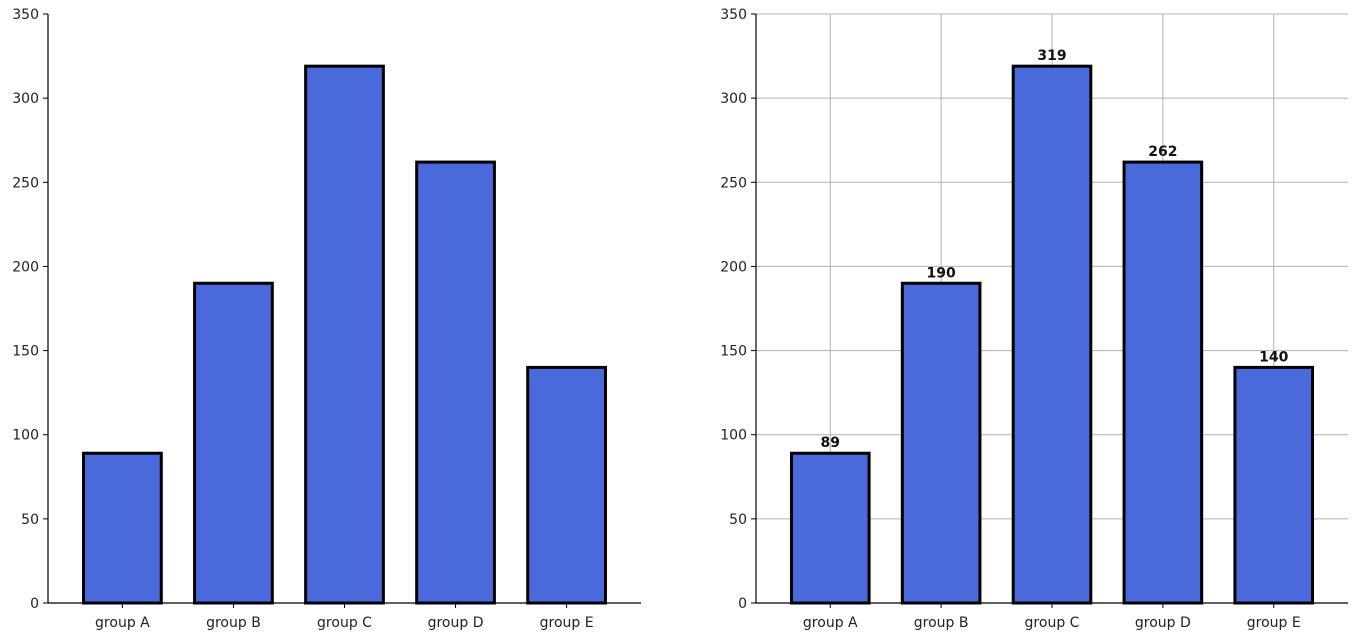  Describe the element at coordinates (830, 443) in the screenshot. I see `data-label: 89` at that location.